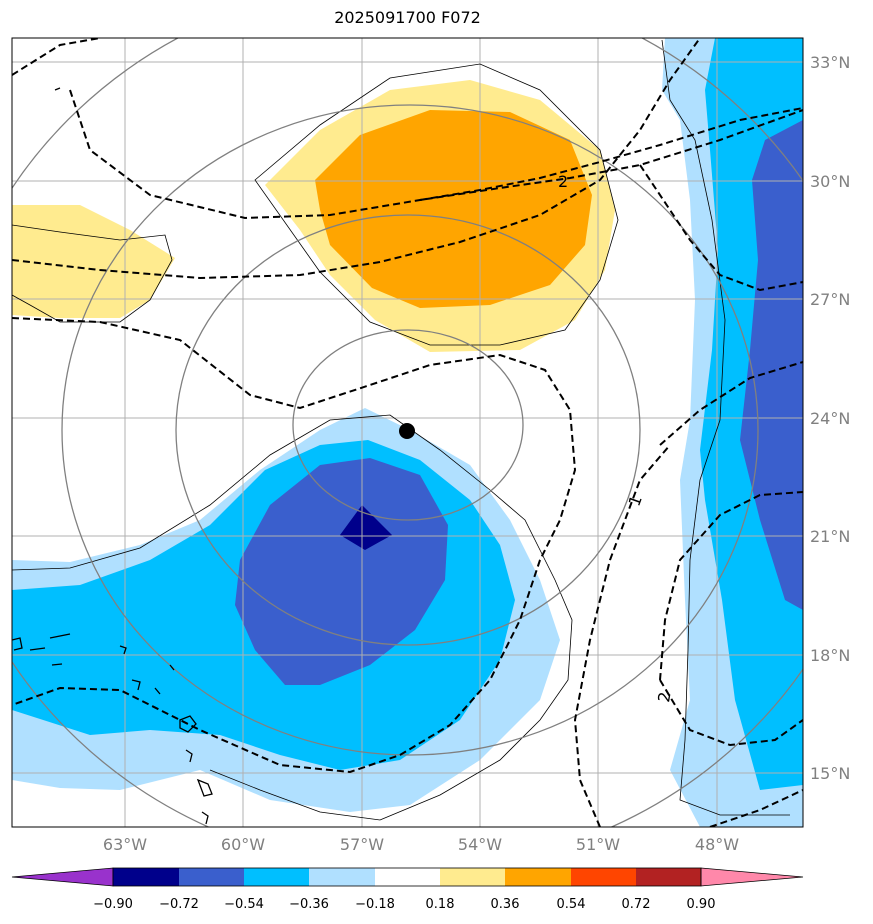 This screenshot has height=924, width=873. I want to click on lon-label-48w: 48°W, so click(717, 844).